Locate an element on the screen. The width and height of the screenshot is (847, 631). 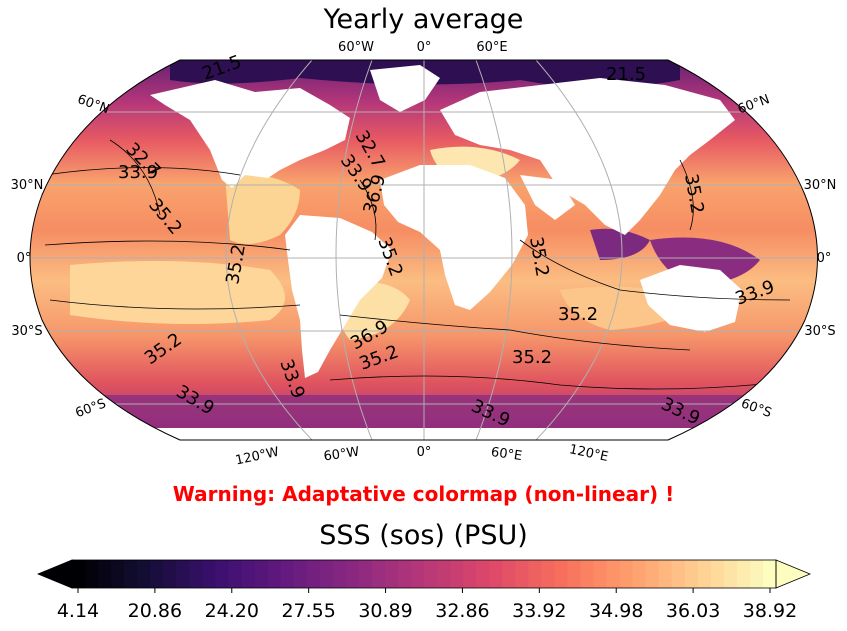
arabia is located at coordinates (547, 197).